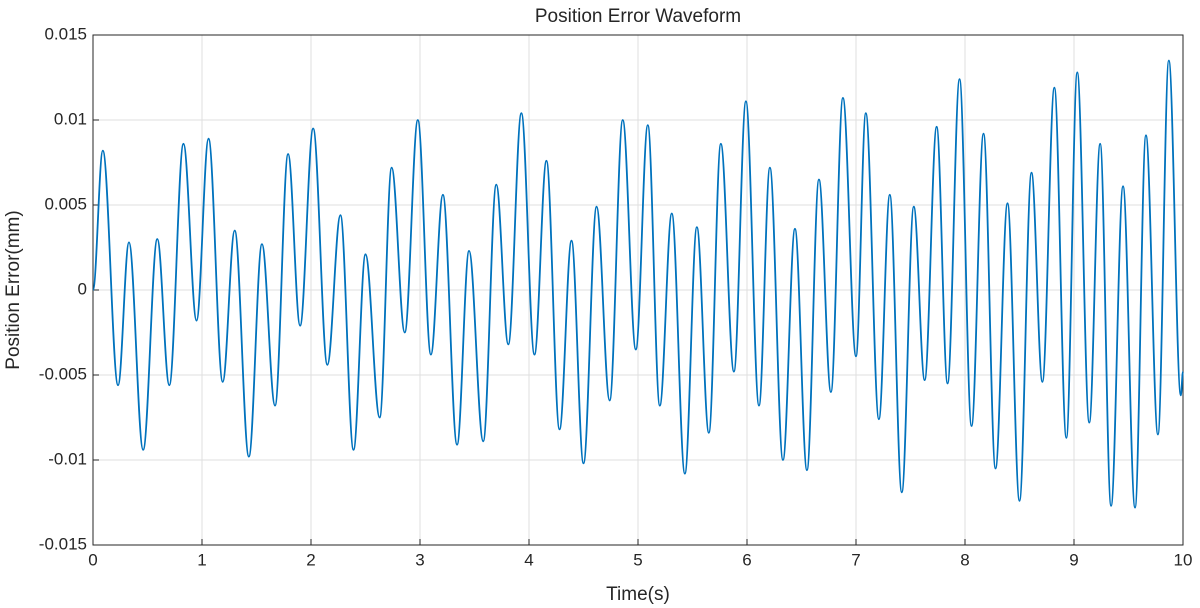  I want to click on x-tick-label: 10, so click(1183, 559).